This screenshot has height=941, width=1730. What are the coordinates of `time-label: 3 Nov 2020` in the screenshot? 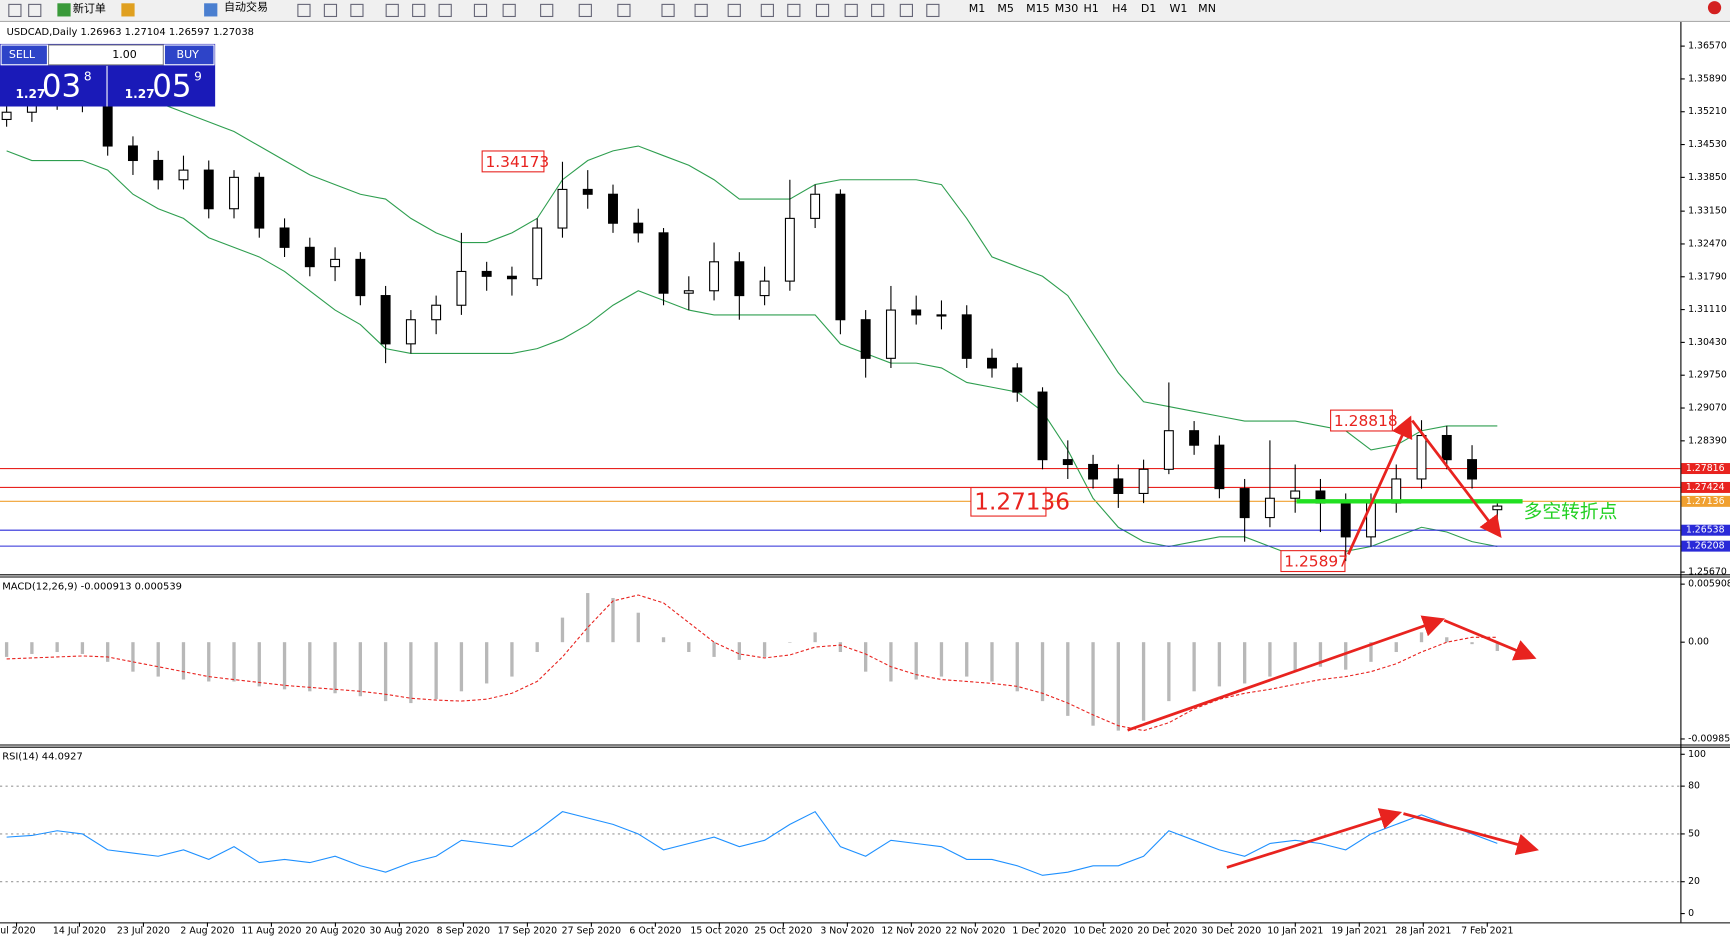 It's located at (847, 931).